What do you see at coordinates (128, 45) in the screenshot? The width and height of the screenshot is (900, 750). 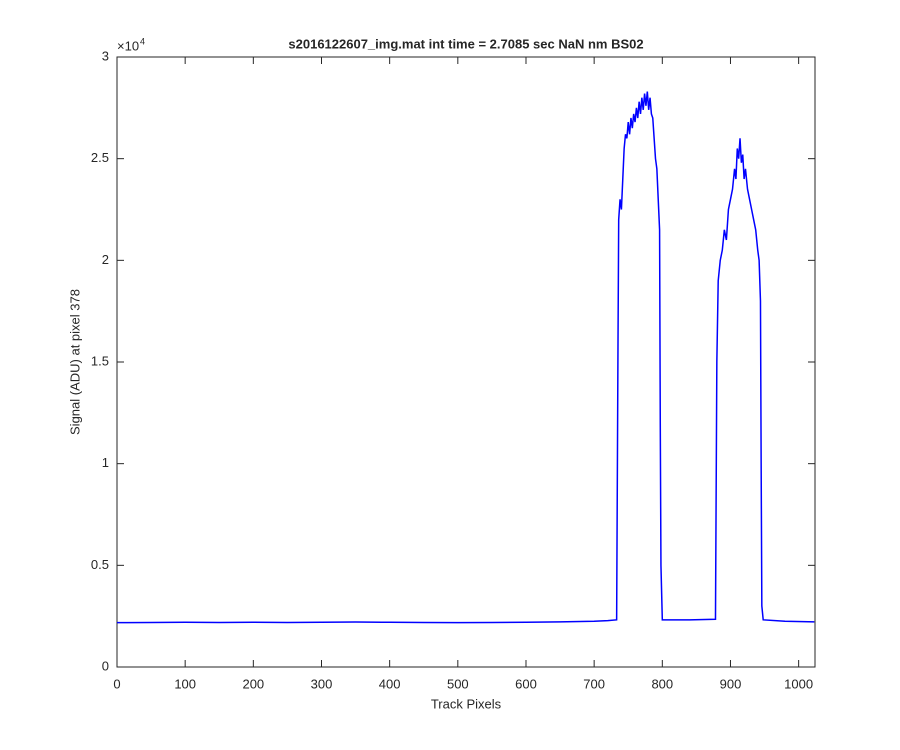 I see `y-multiplier: ×10` at bounding box center [128, 45].